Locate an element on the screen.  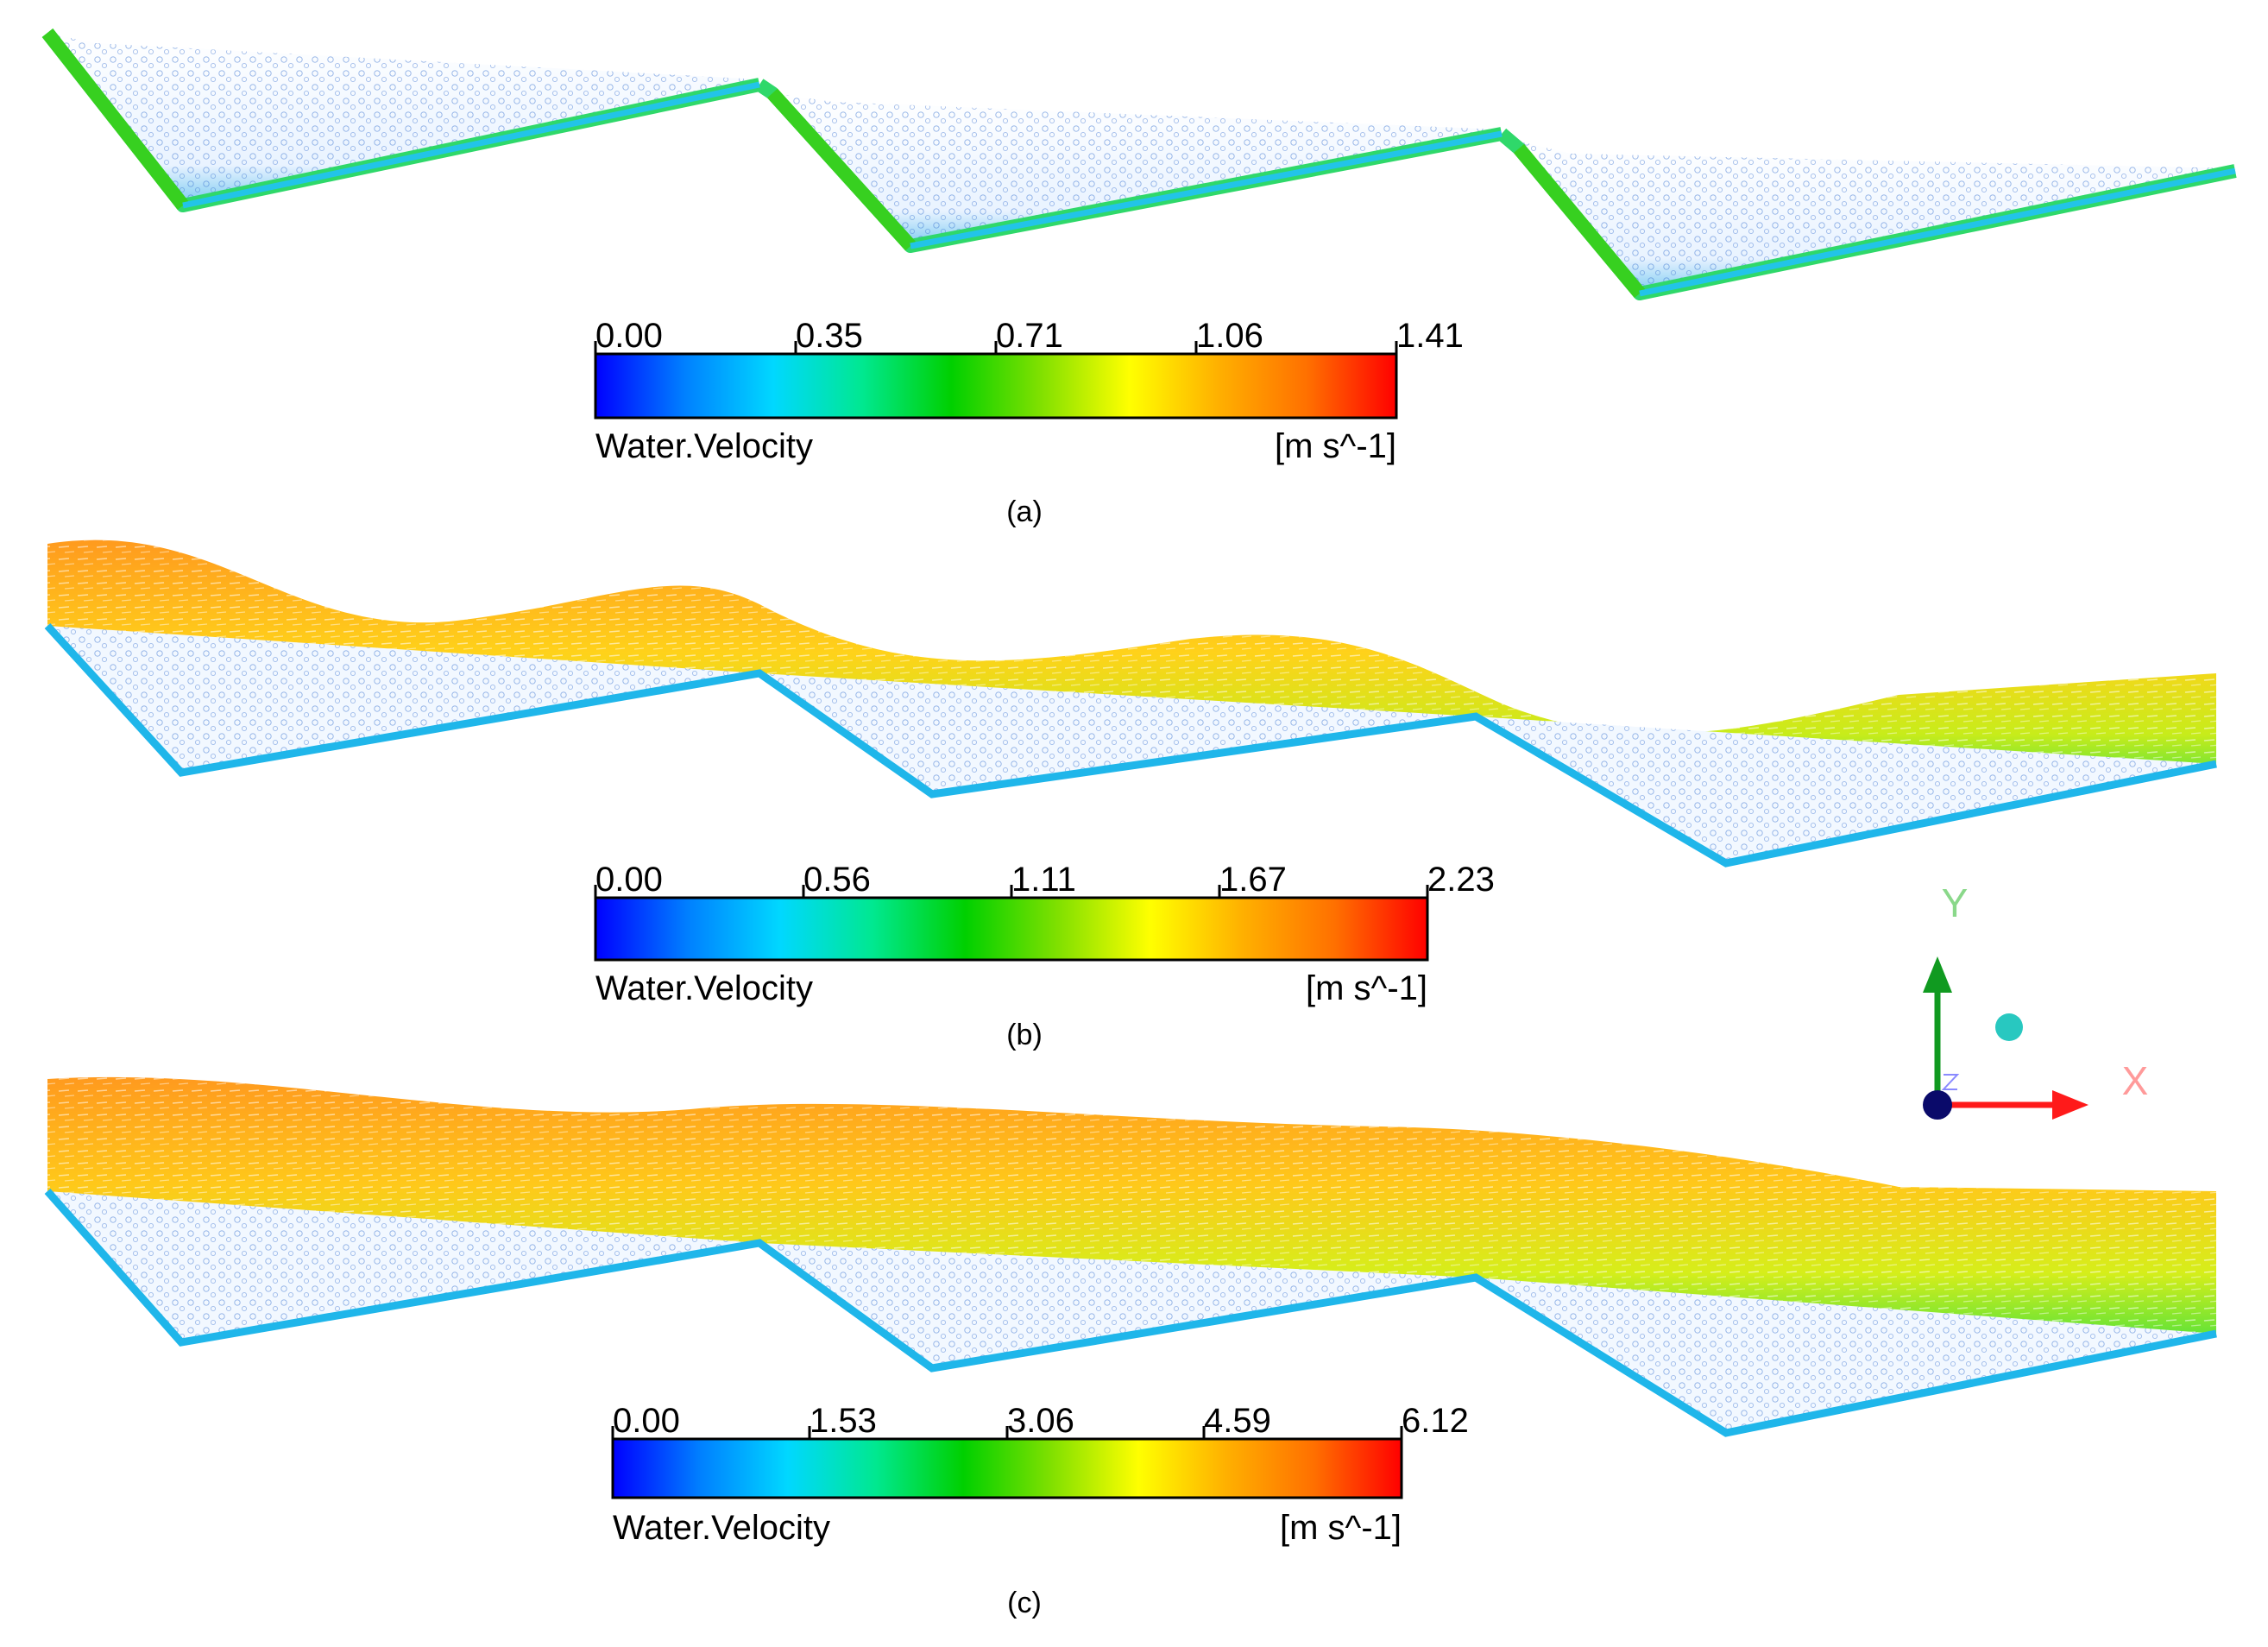
legend-c-tick-label-3: 4.59 is located at coordinates (1238, 1421).